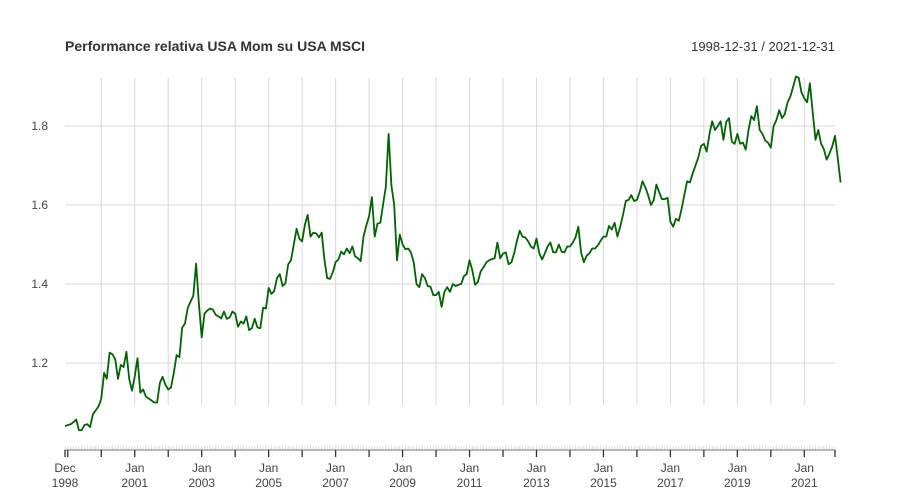 Image resolution: width=900 pixels, height=503 pixels. Describe the element at coordinates (763, 46) in the screenshot. I see `date-range-label: 1998-12-31 / 2021-12-31` at that location.